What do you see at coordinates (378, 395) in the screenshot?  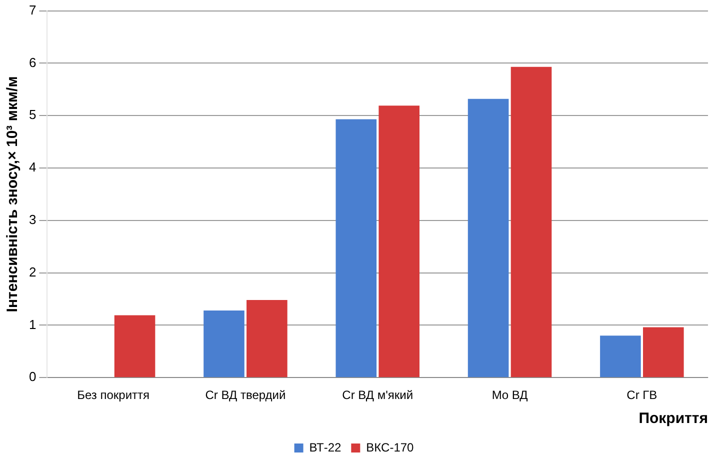 I see `x-tick-label: Cr ВД м'який` at bounding box center [378, 395].